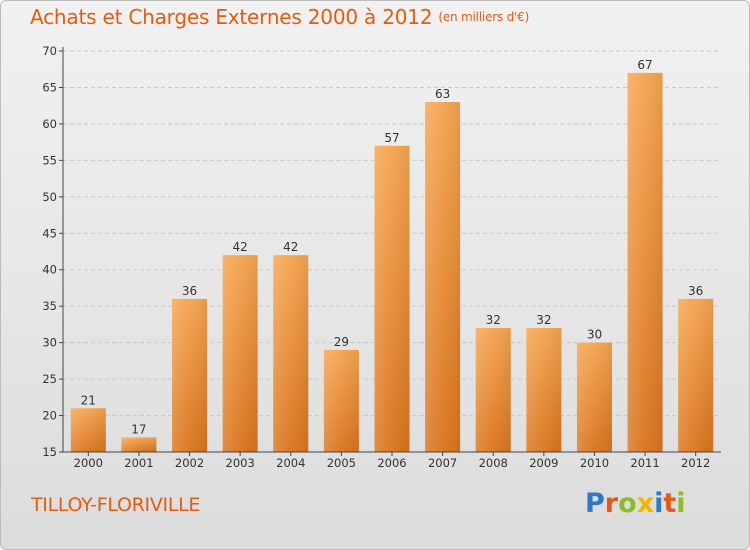 The image size is (750, 550). Describe the element at coordinates (49, 160) in the screenshot. I see `y-tick-label: 55` at that location.